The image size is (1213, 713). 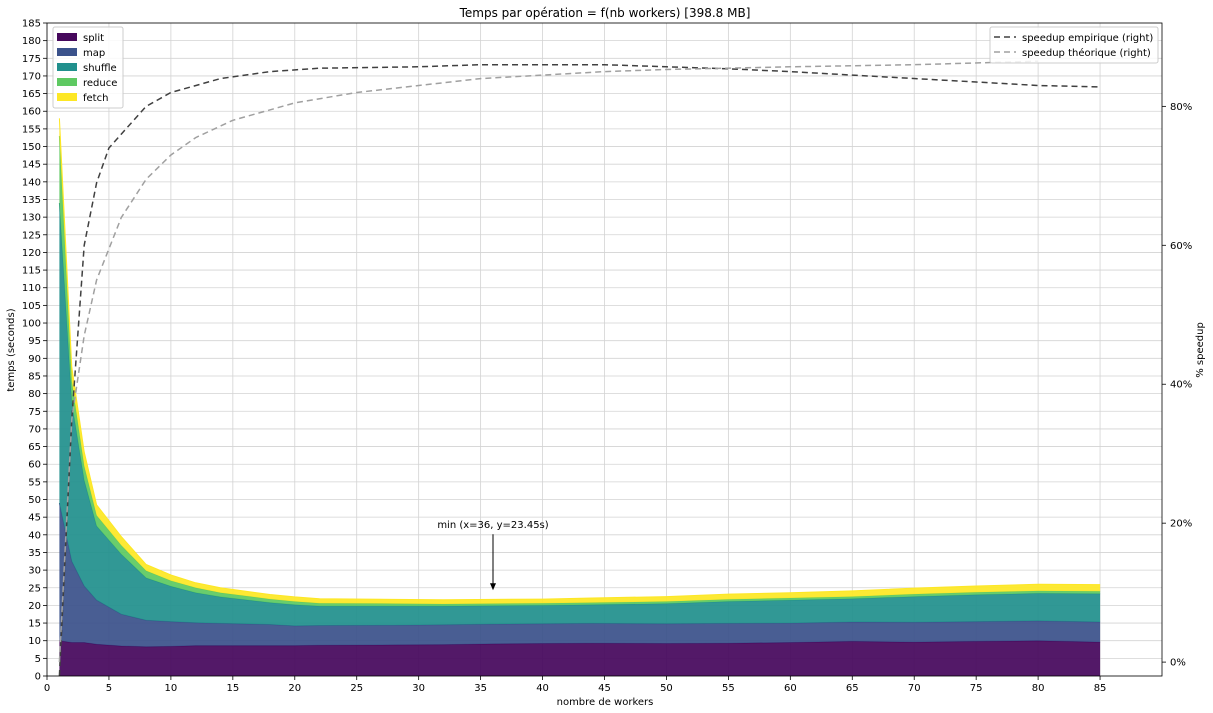 I want to click on y2-axis-ticks: 0% 20% 40% 60% 80%, so click(x=1177, y=385).